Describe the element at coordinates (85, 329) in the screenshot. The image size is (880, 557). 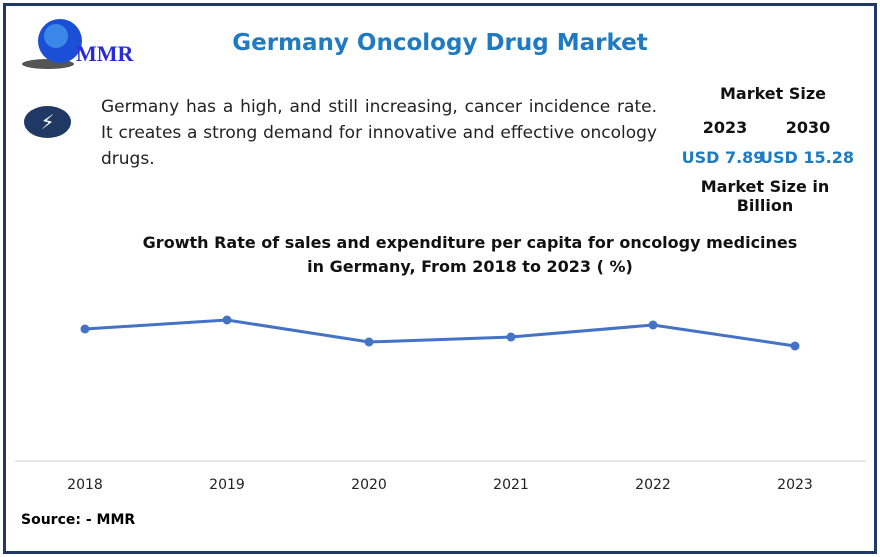
I see `data-point-2018` at that location.